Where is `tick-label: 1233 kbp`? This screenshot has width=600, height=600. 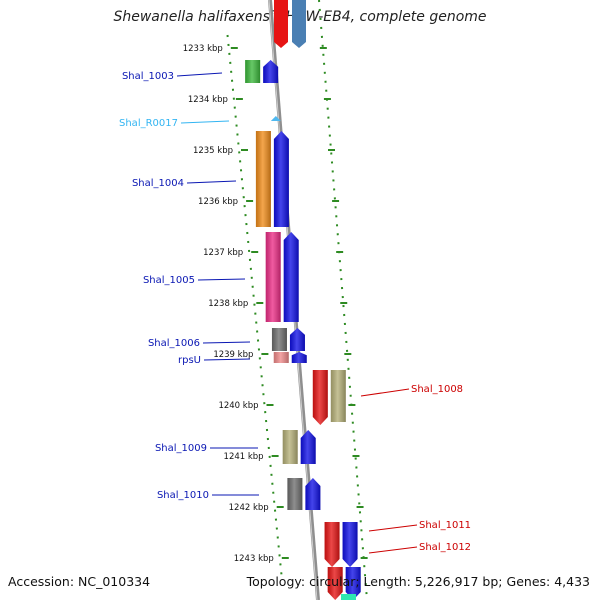 tick-label: 1233 kbp is located at coordinates (203, 49).